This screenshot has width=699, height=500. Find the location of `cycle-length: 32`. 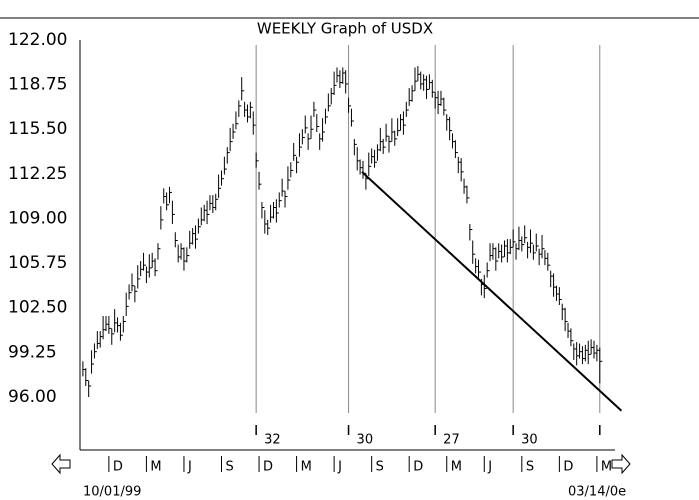

cycle-length: 32 is located at coordinates (272, 440).